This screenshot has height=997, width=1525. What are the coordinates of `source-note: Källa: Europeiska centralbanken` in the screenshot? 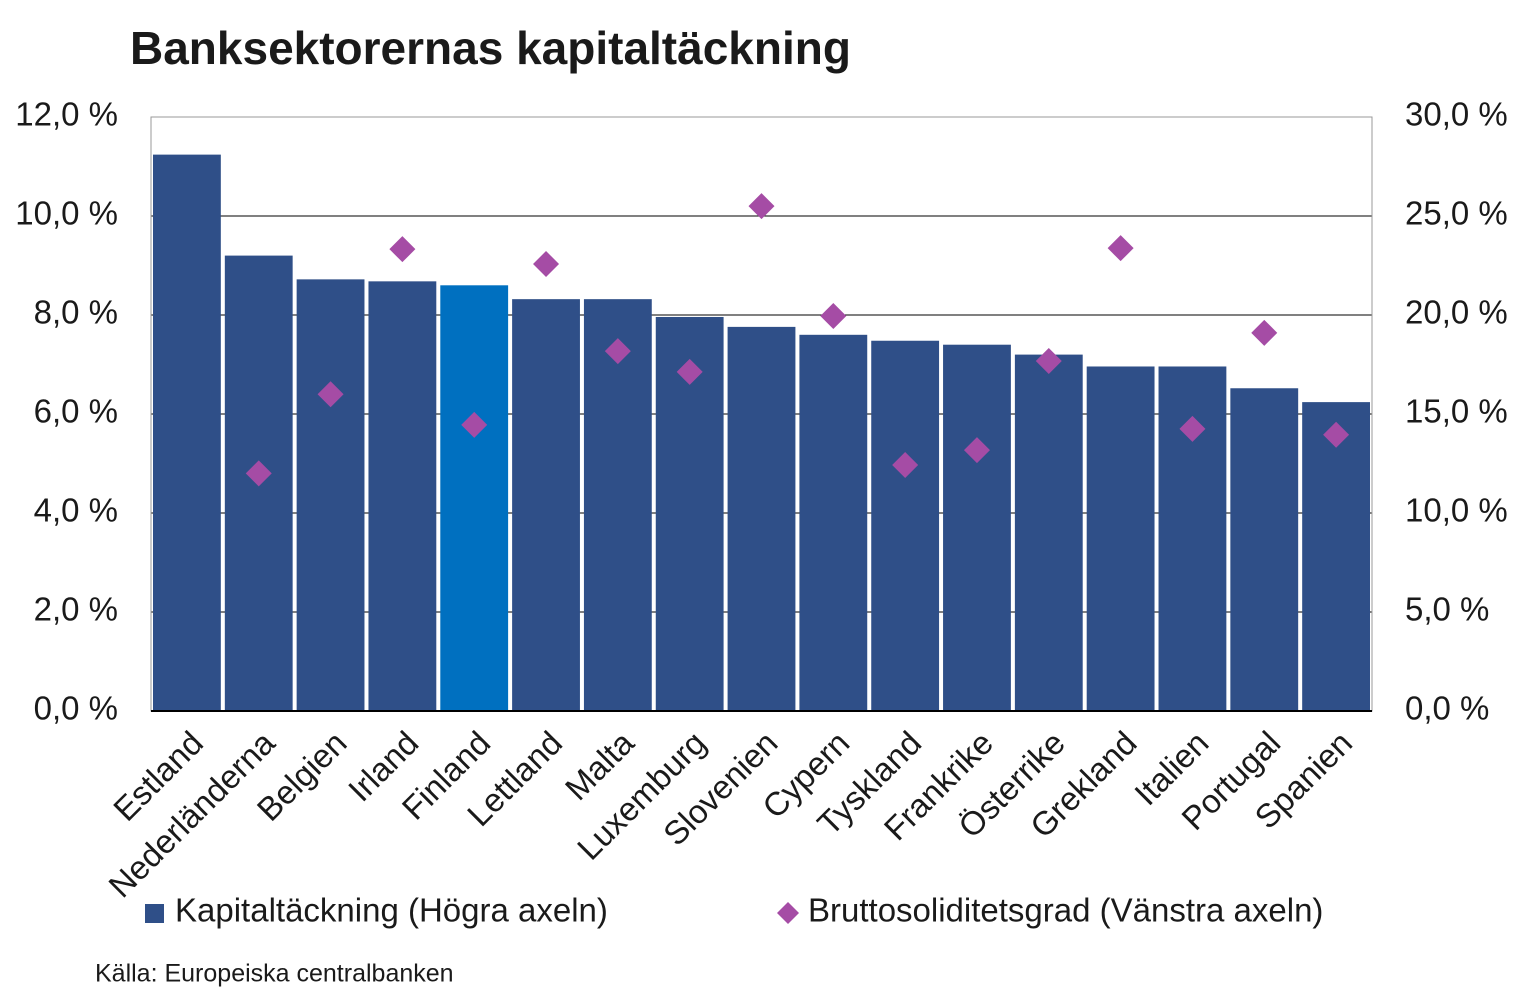 It's located at (274, 974).